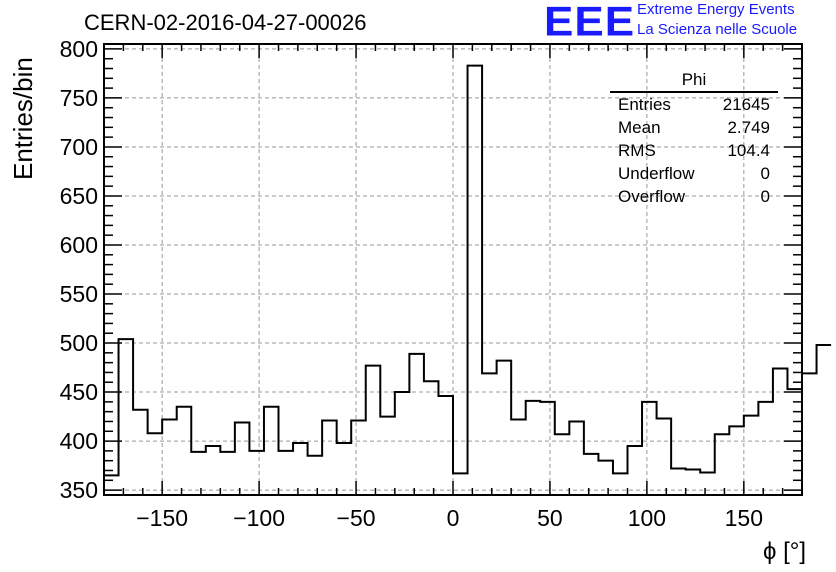 Image resolution: width=836 pixels, height=572 pixels. Describe the element at coordinates (453, 518) in the screenshot. I see `x-tick-label: 0` at that location.